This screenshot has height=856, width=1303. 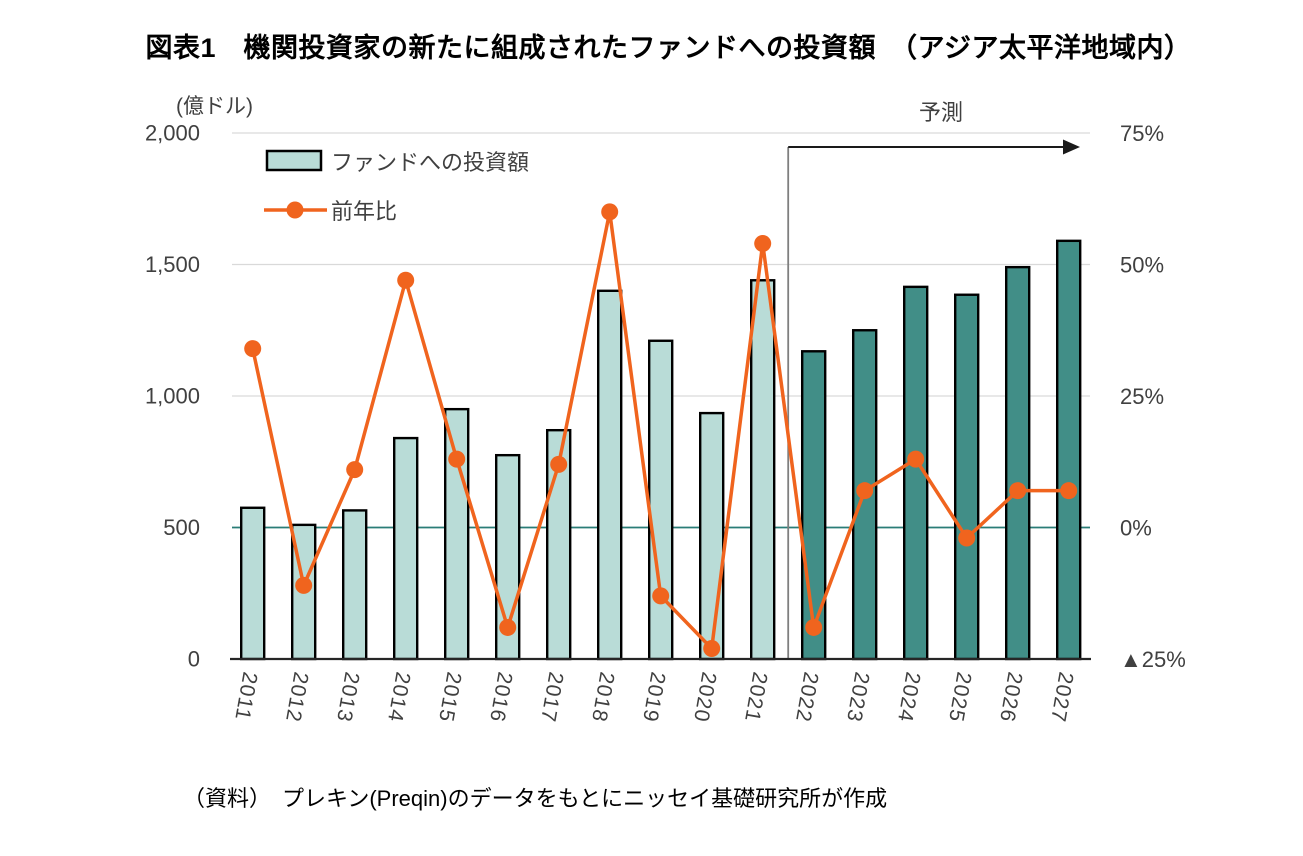 What do you see at coordinates (500, 697) in the screenshot?
I see `year-label-2016: 2016` at bounding box center [500, 697].